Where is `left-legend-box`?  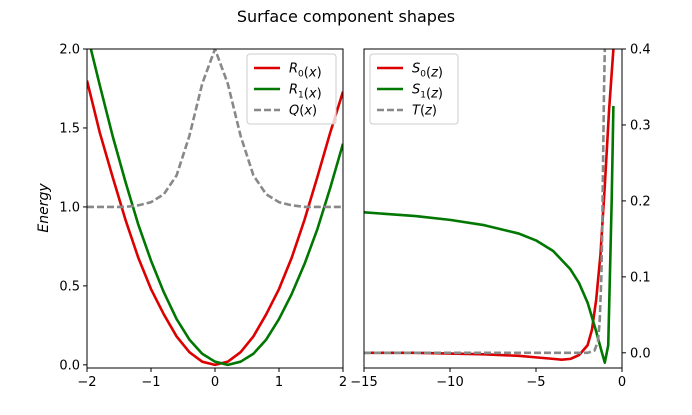 left-legend-box is located at coordinates (291, 89).